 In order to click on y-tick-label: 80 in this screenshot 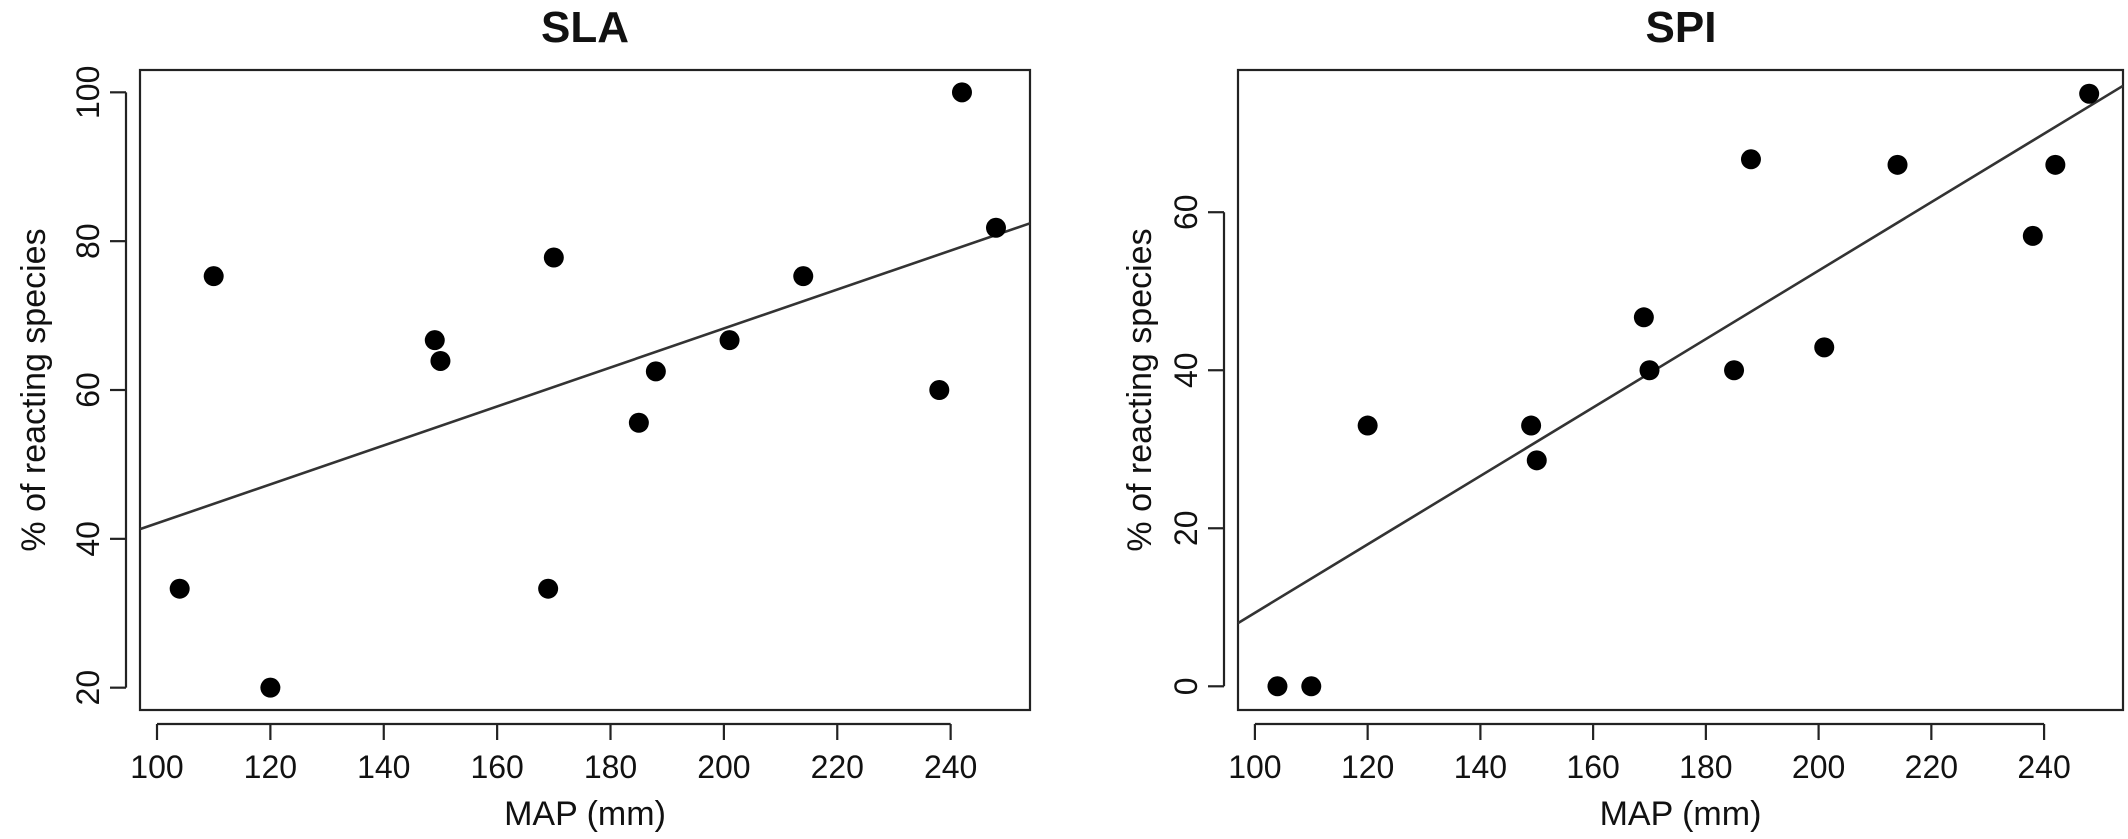, I will do `click(88, 241)`.